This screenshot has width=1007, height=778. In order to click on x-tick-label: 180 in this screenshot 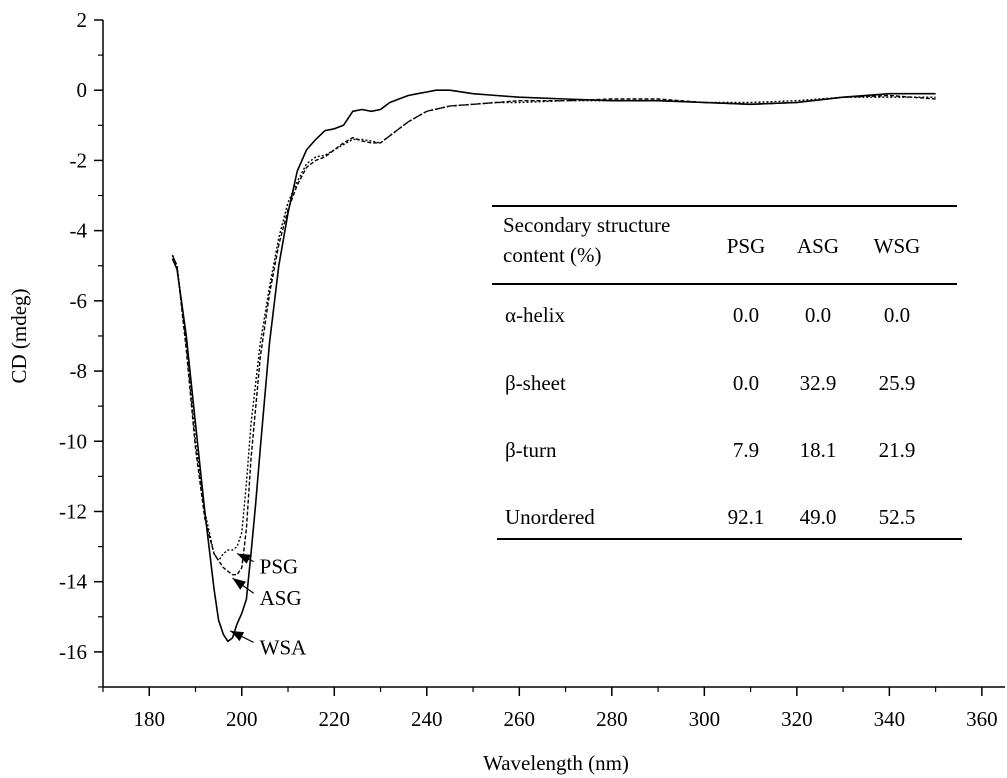, I will do `click(150, 719)`.